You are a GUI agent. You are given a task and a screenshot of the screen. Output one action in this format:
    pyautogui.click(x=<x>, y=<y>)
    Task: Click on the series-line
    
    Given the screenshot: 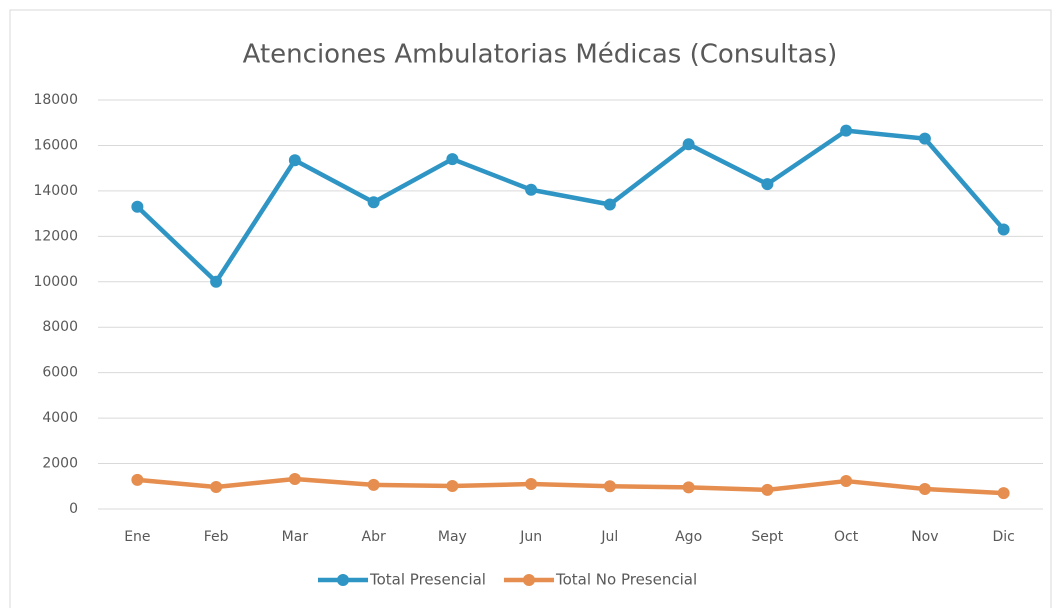 What is the action you would take?
    pyautogui.click(x=570, y=486)
    